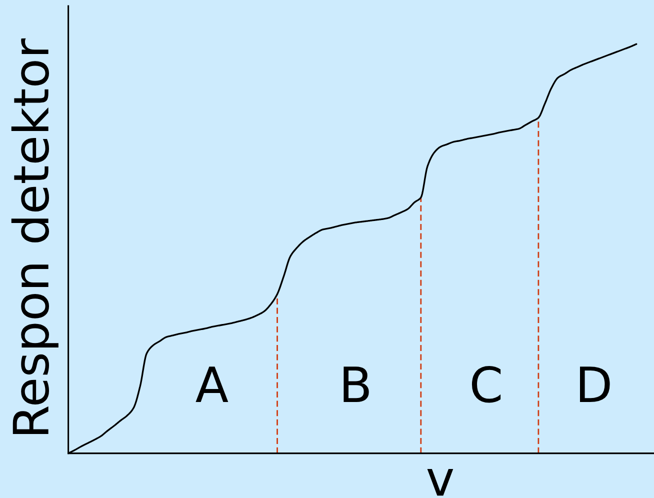  I want to click on annotation: D, so click(595, 384).